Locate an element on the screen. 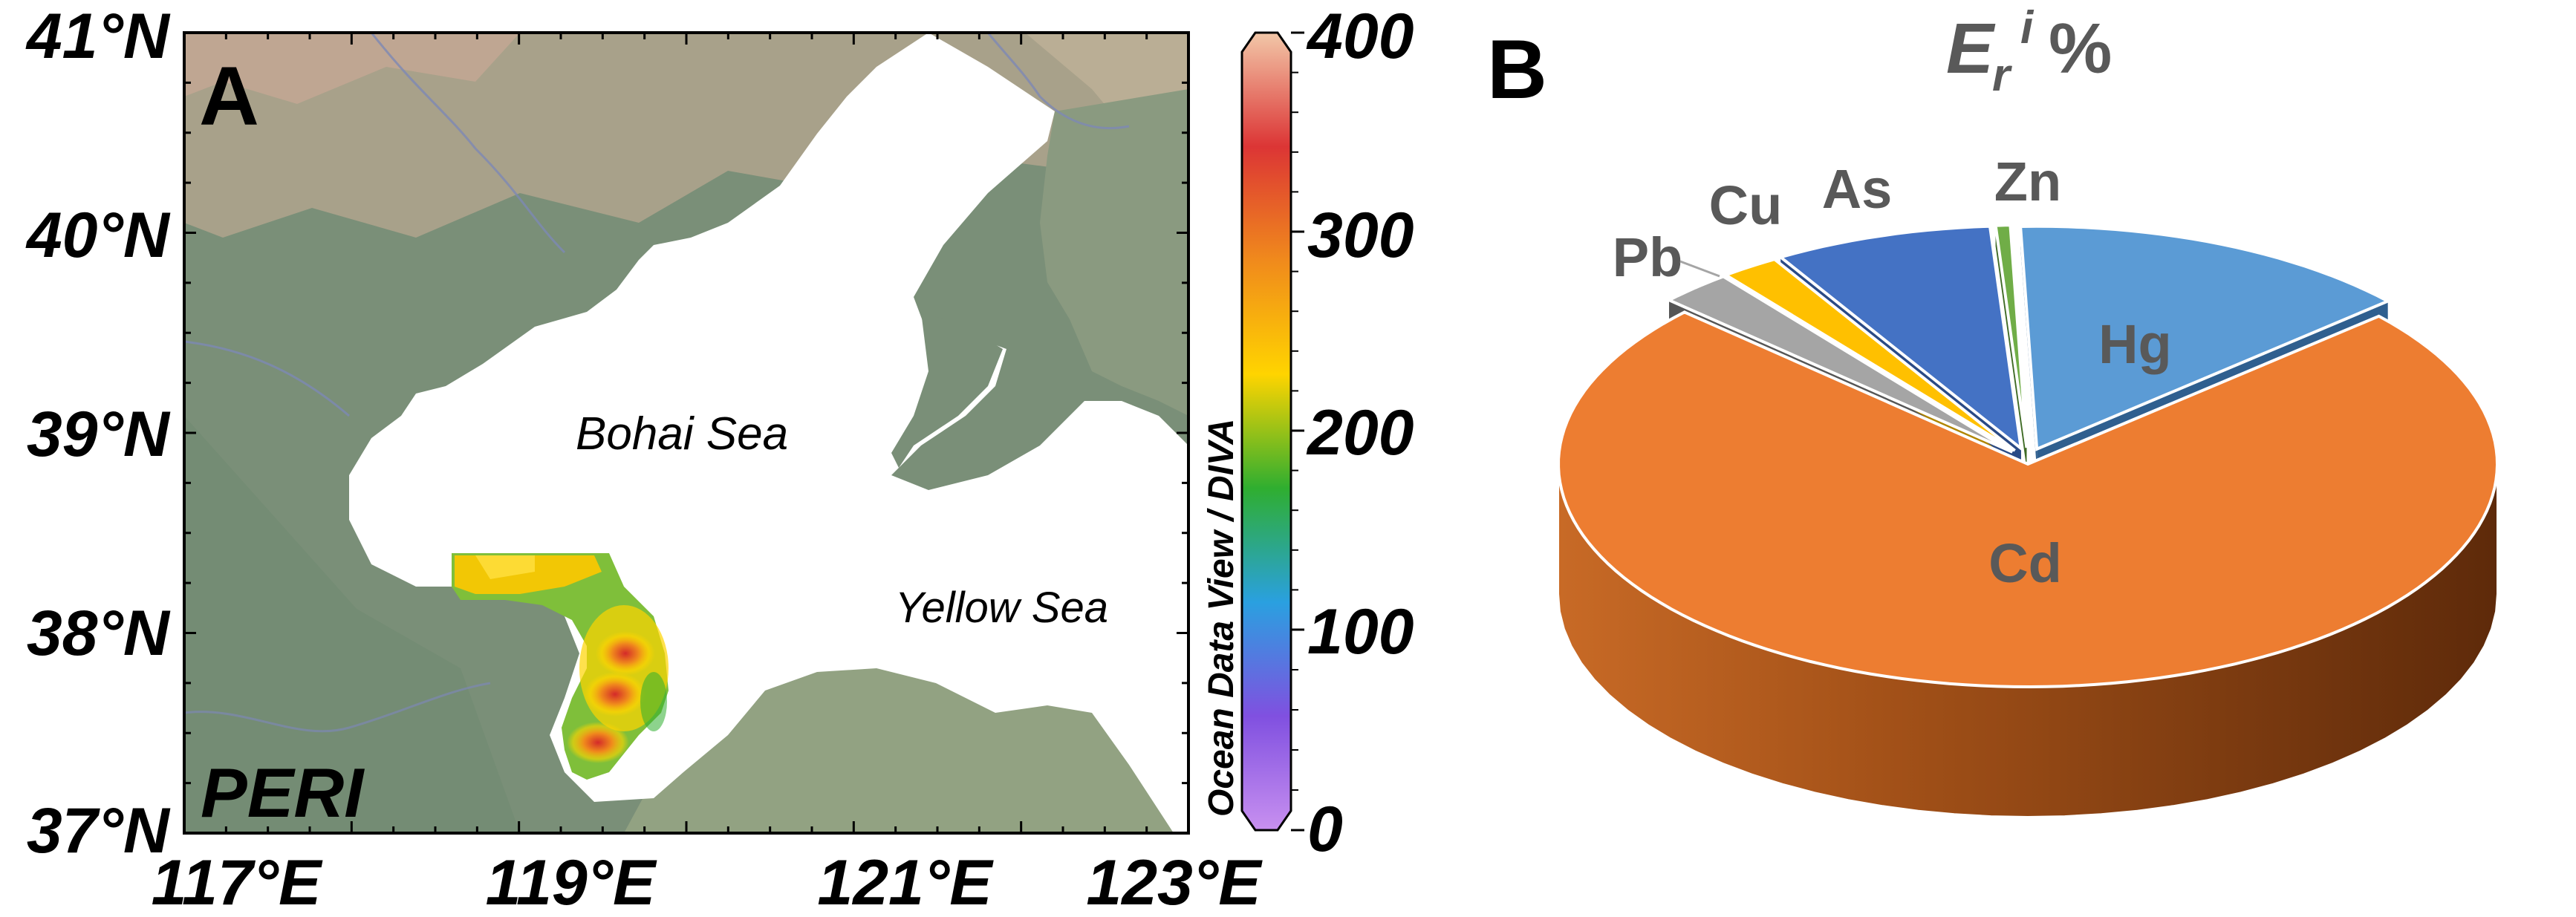 This screenshot has height=917, width=2576. colorbar: 400 300 200 100 0 Ocean Data View / DIVA is located at coordinates (1308, 433).